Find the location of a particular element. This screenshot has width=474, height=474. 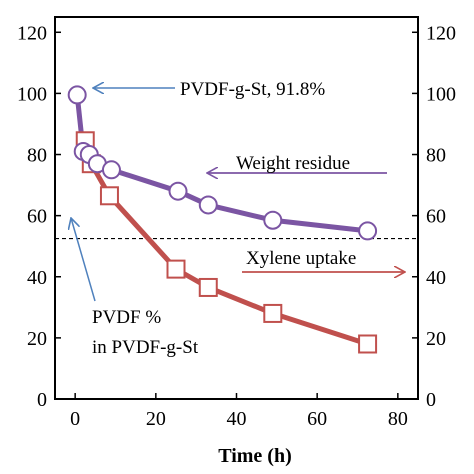

y-tick-label-left: 20 is located at coordinates (37, 339).